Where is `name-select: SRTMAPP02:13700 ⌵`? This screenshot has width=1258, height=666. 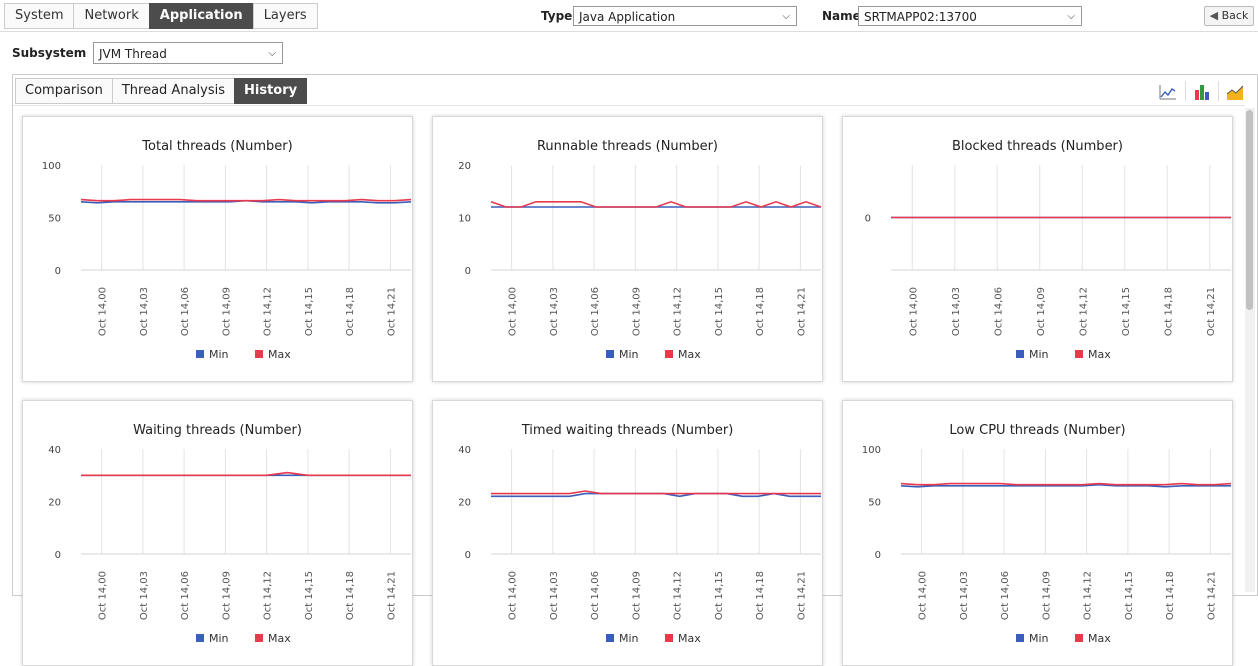
name-select: SRTMAPP02:13700 ⌵ is located at coordinates (970, 16).